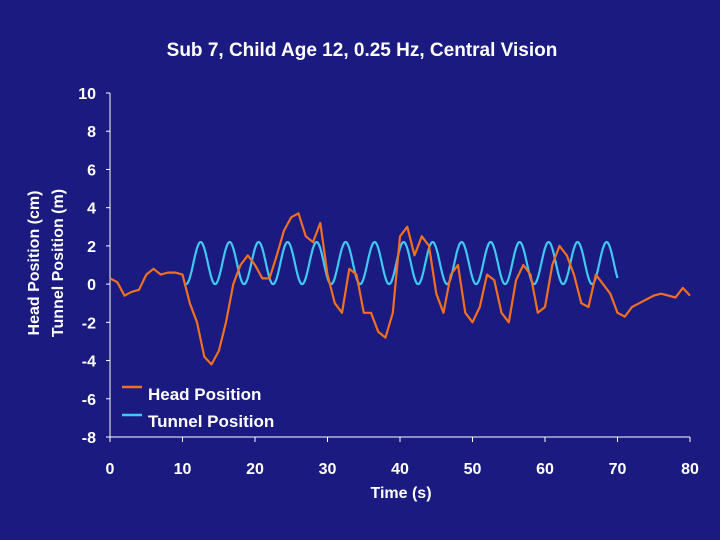 The height and width of the screenshot is (540, 720). I want to click on x-tick-labels: 0 10 20 30 40 50 60 70 80, so click(402, 469).